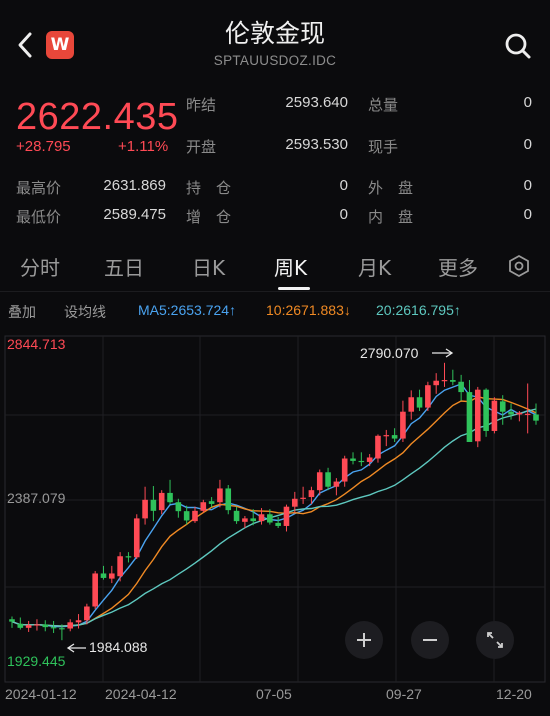 The image size is (550, 716). Describe the element at coordinates (70, 648) in the screenshot. I see `min-arrowhead` at that location.